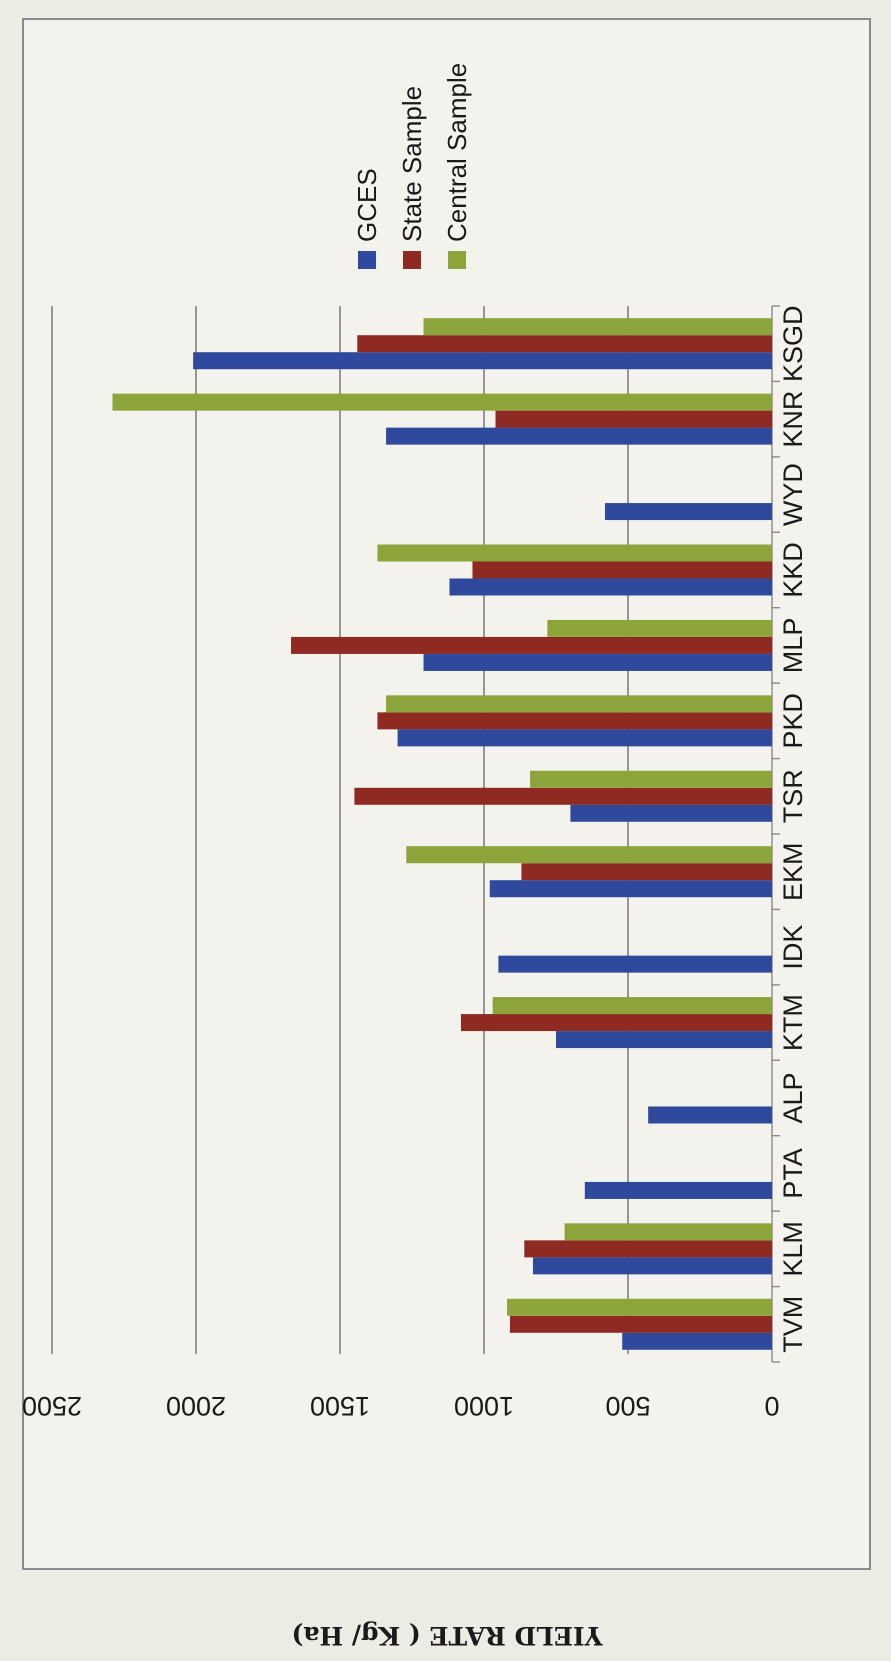 The image size is (891, 1661). Describe the element at coordinates (563, 796) in the screenshot. I see `bar-state-sample-tsr` at that location.